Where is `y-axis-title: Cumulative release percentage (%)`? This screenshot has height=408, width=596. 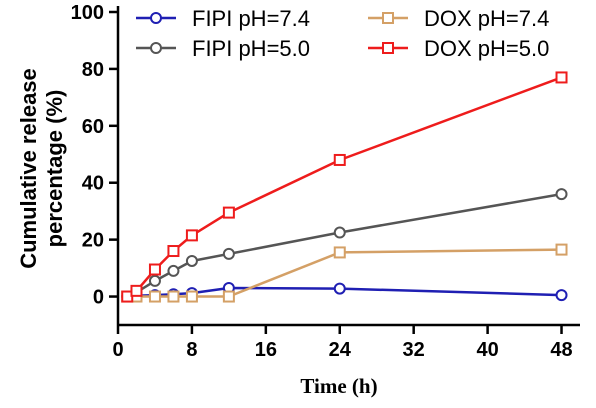
y-axis-title: Cumulative release percentage (%) is located at coordinates (41, 168).